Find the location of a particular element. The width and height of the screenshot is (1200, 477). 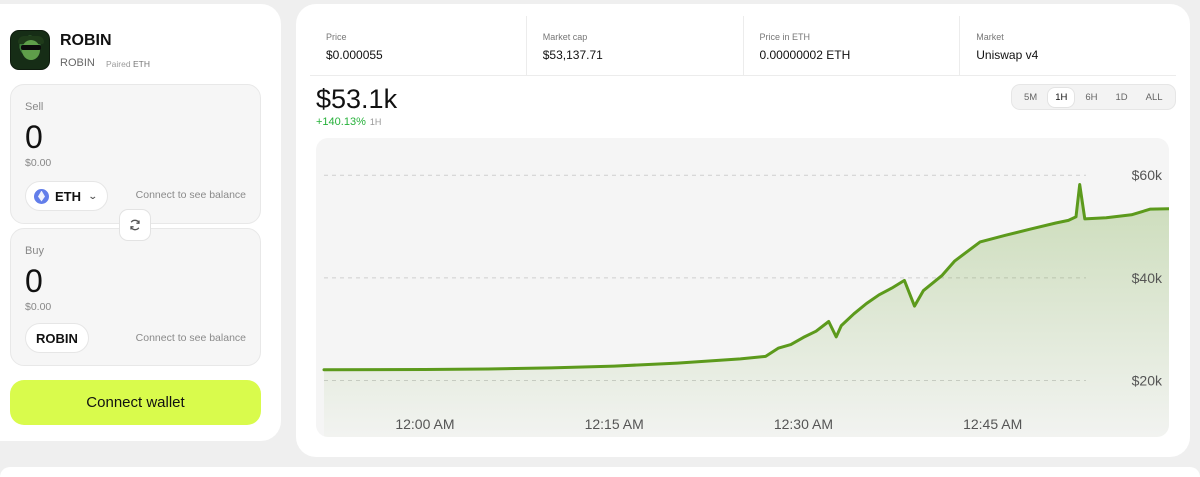

stat-value: $53,137.71 is located at coordinates (572, 55).